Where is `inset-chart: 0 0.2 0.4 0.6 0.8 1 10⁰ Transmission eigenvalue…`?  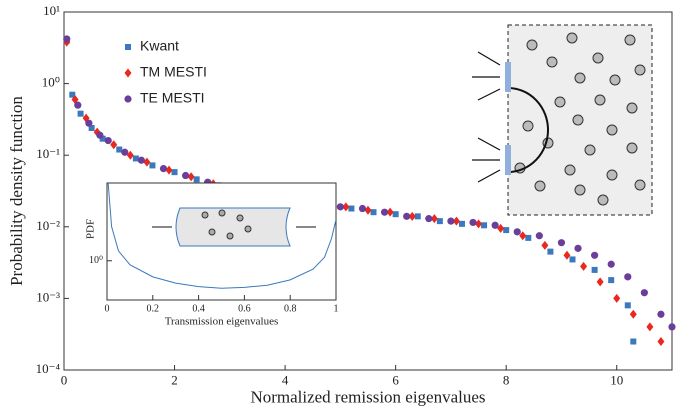 inset-chart: 0 0.2 0.4 0.6 0.8 1 10⁰ Transmission eigenvalue… is located at coordinates (212, 255).